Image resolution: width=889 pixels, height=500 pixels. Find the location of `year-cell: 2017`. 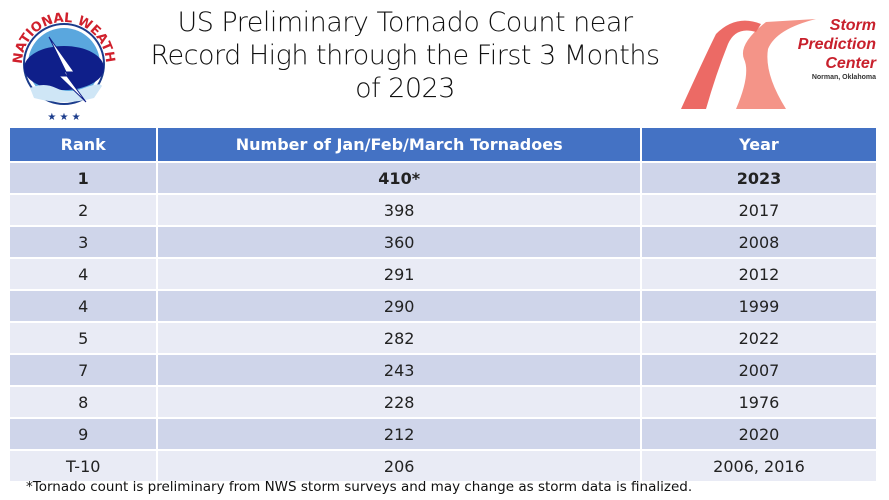

year-cell: 2017 is located at coordinates (759, 209).